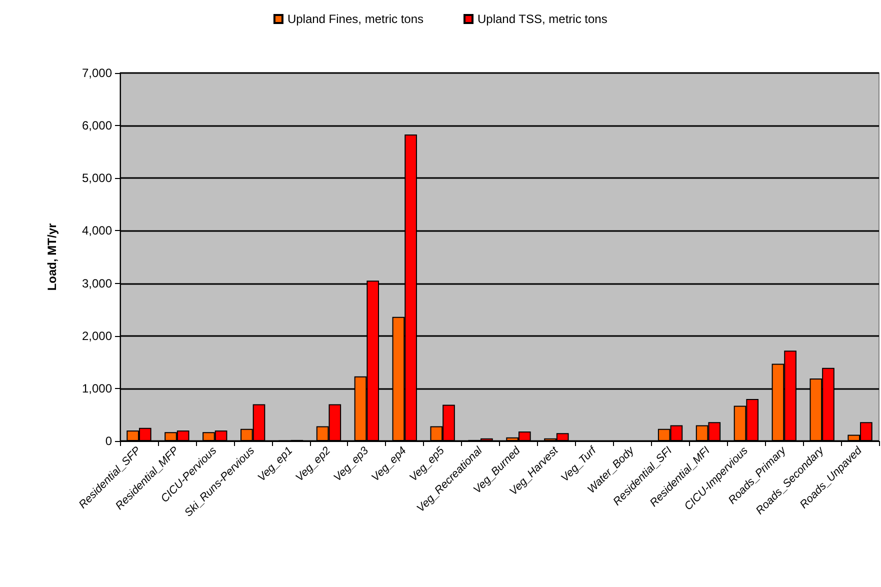 The image size is (881, 587). What do you see at coordinates (97, 178) in the screenshot?
I see `y-tick-label: 5,000` at bounding box center [97, 178].